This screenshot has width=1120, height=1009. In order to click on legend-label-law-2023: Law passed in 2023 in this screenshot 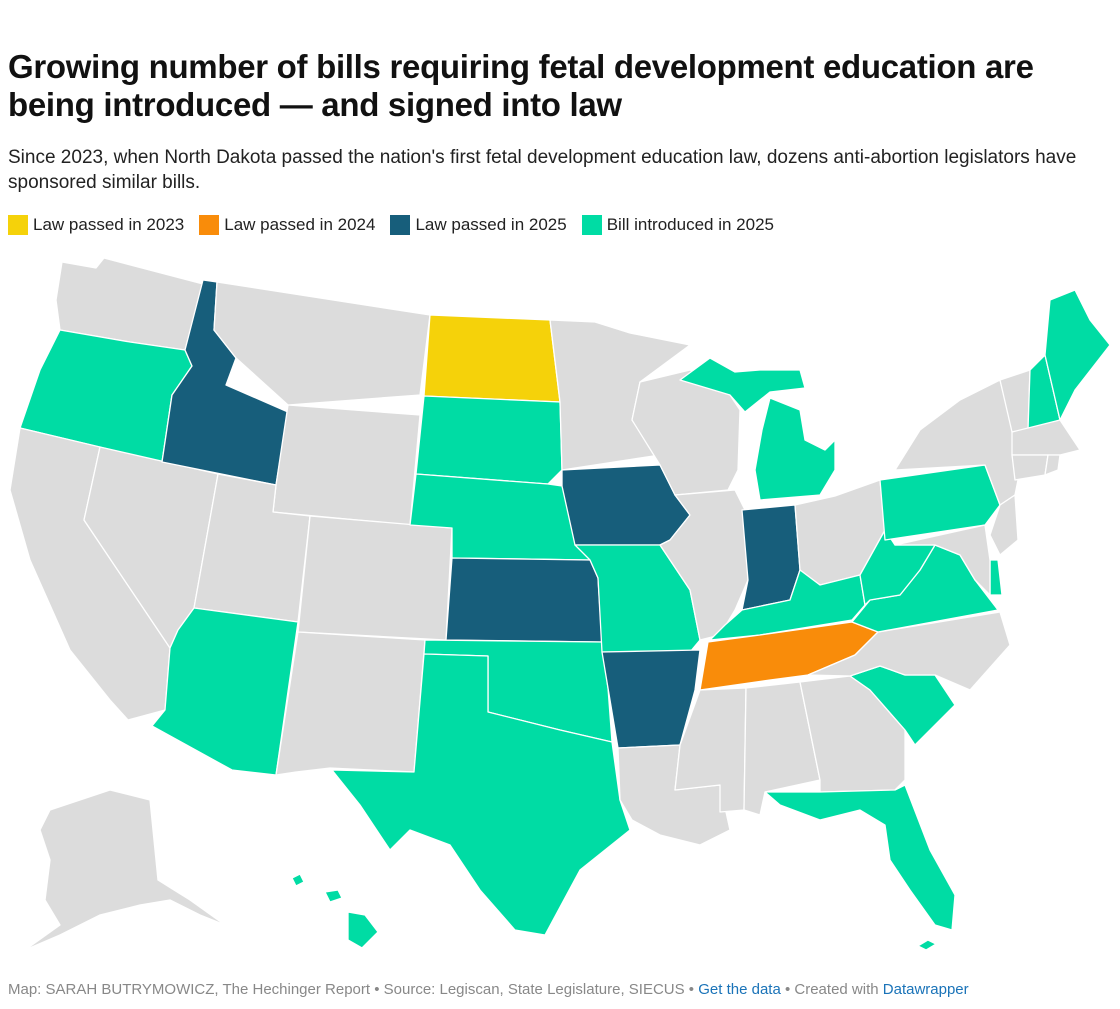, I will do `click(109, 224)`.